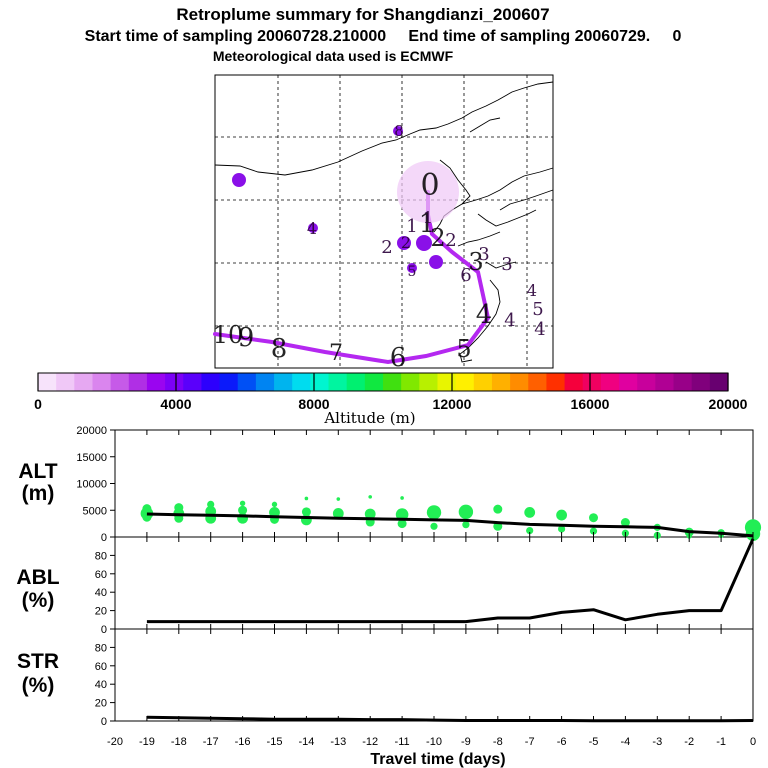 The image size is (768, 768). I want to click on map-day-label: 5, so click(463, 349).